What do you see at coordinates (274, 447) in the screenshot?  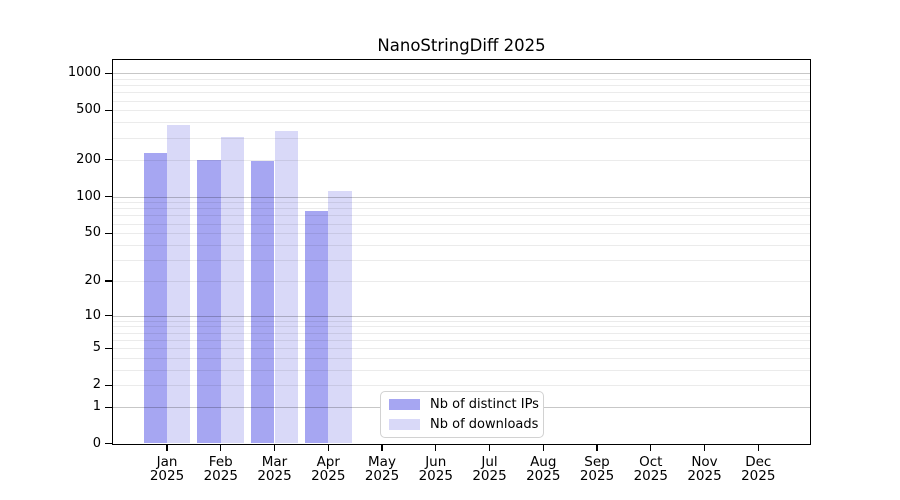 I see `x-tick-mar-2025` at bounding box center [274, 447].